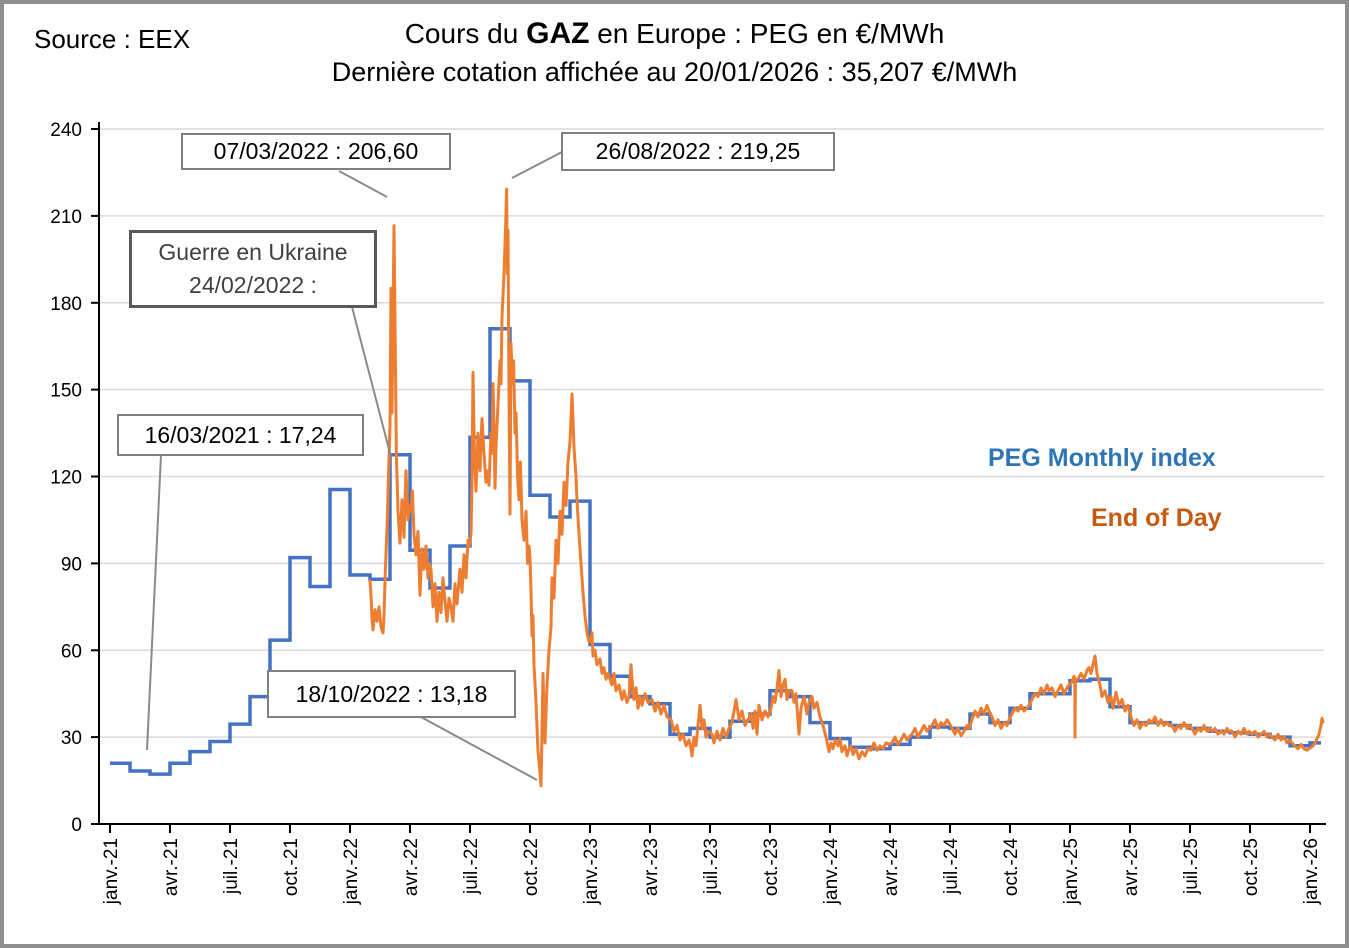  What do you see at coordinates (253, 285) in the screenshot?
I see `annotation-line: 24/02/2022 :` at bounding box center [253, 285].